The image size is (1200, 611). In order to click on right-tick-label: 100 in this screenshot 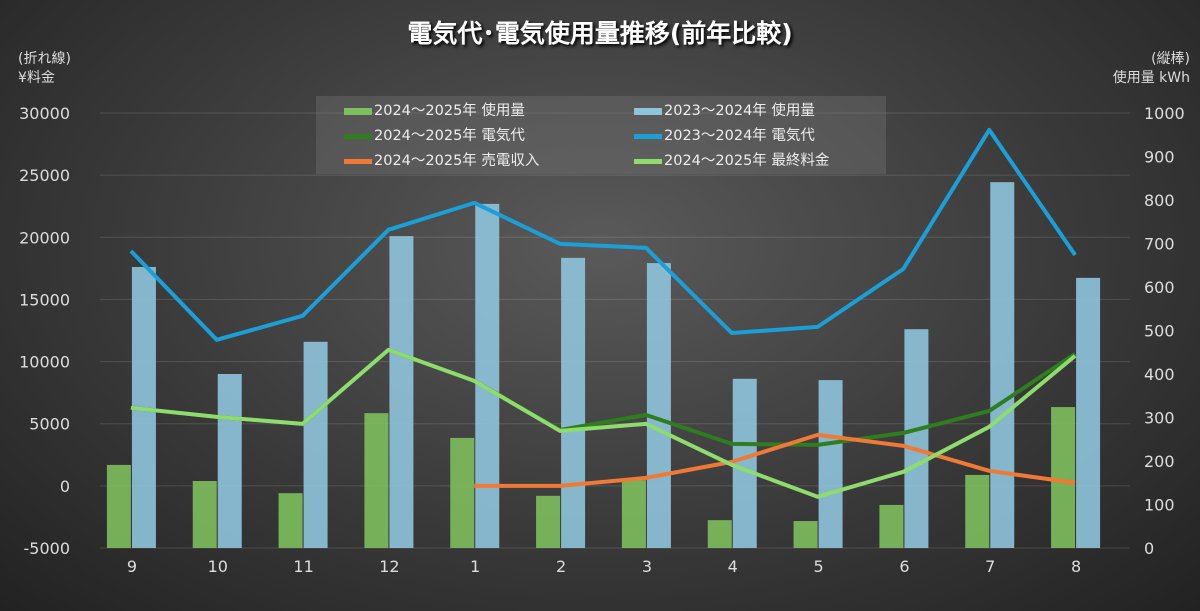, I will do `click(1159, 505)`.